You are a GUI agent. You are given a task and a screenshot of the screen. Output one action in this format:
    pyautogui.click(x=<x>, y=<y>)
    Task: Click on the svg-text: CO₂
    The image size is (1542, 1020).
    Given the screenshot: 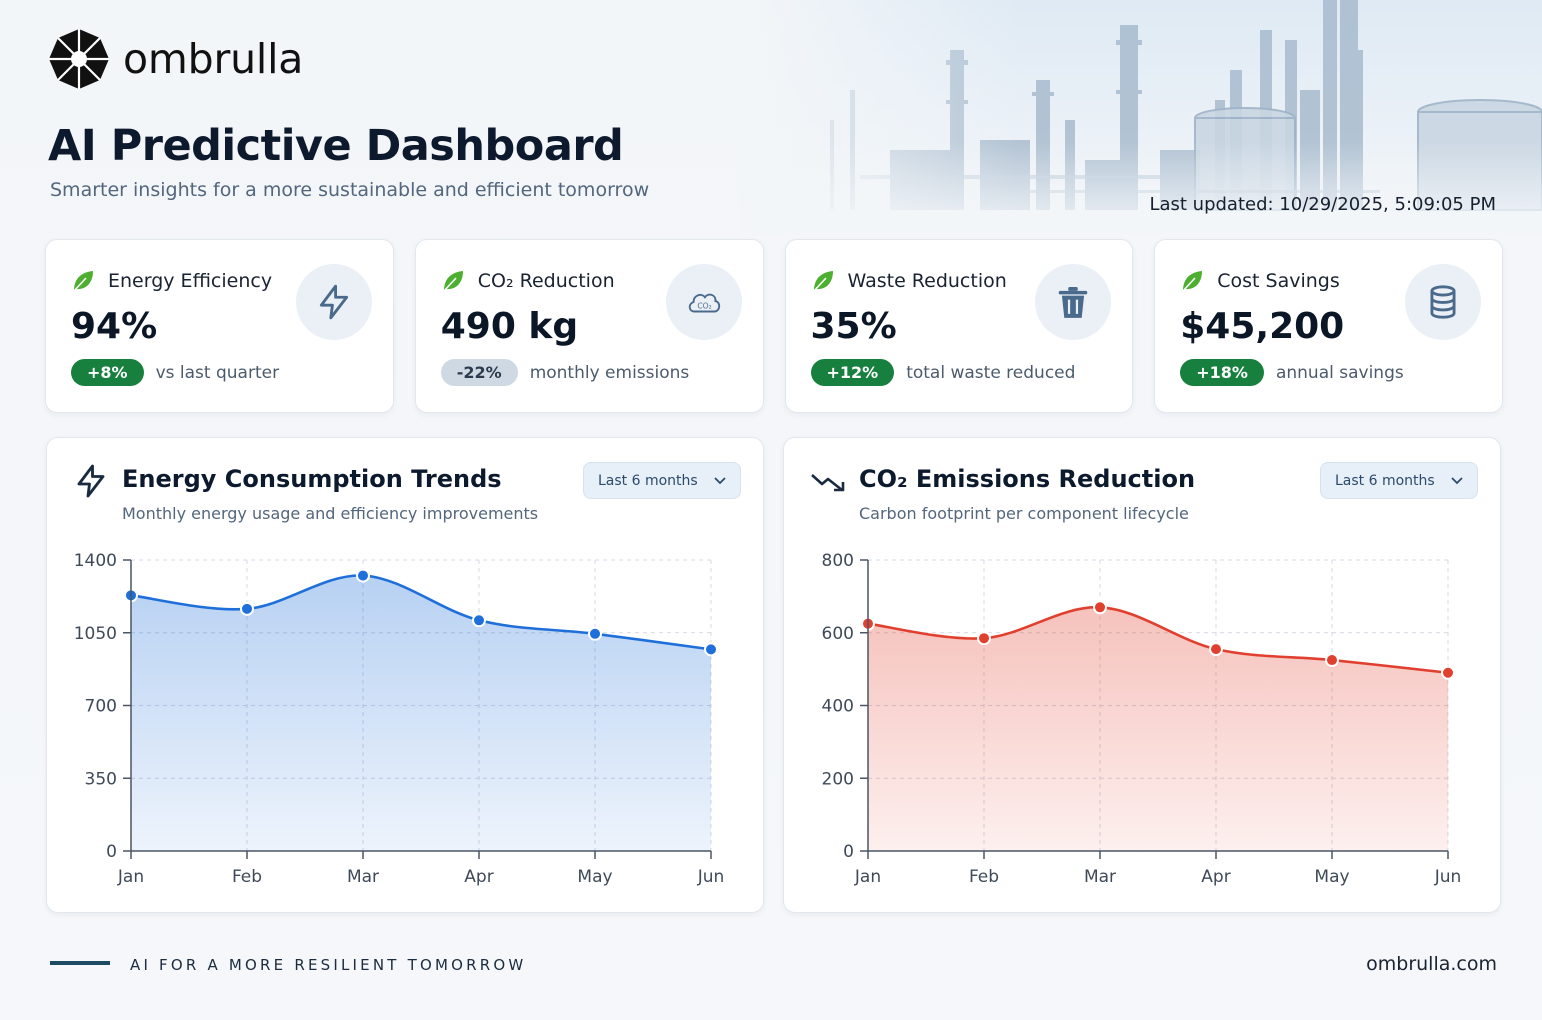 What is the action you would take?
    pyautogui.click(x=704, y=306)
    